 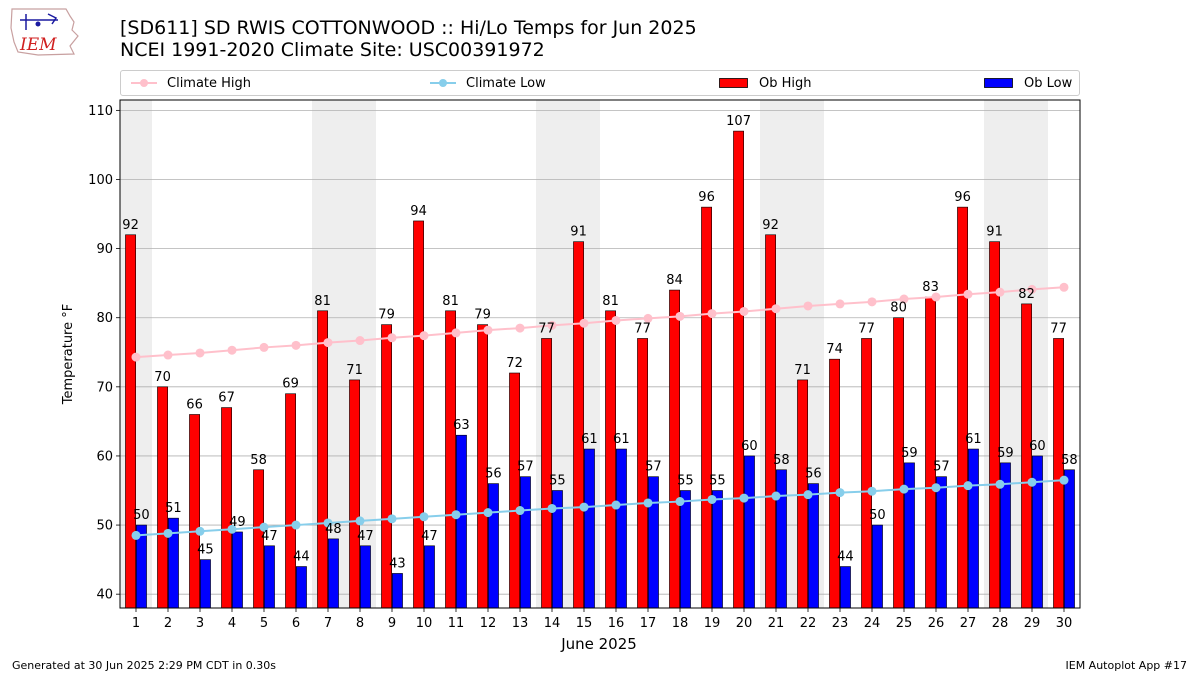 I want to click on ob-high-value-label: 72, so click(x=514, y=363).